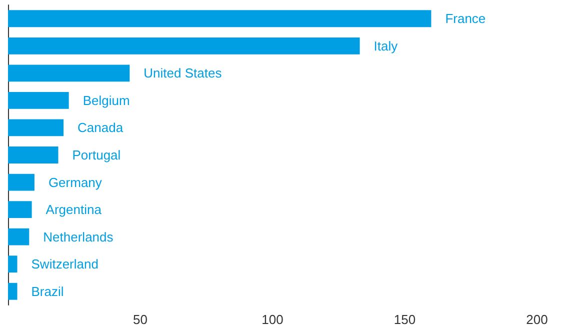 This screenshot has height=336, width=582. Describe the element at coordinates (106, 100) in the screenshot. I see `y-tick-label: Belgium` at that location.